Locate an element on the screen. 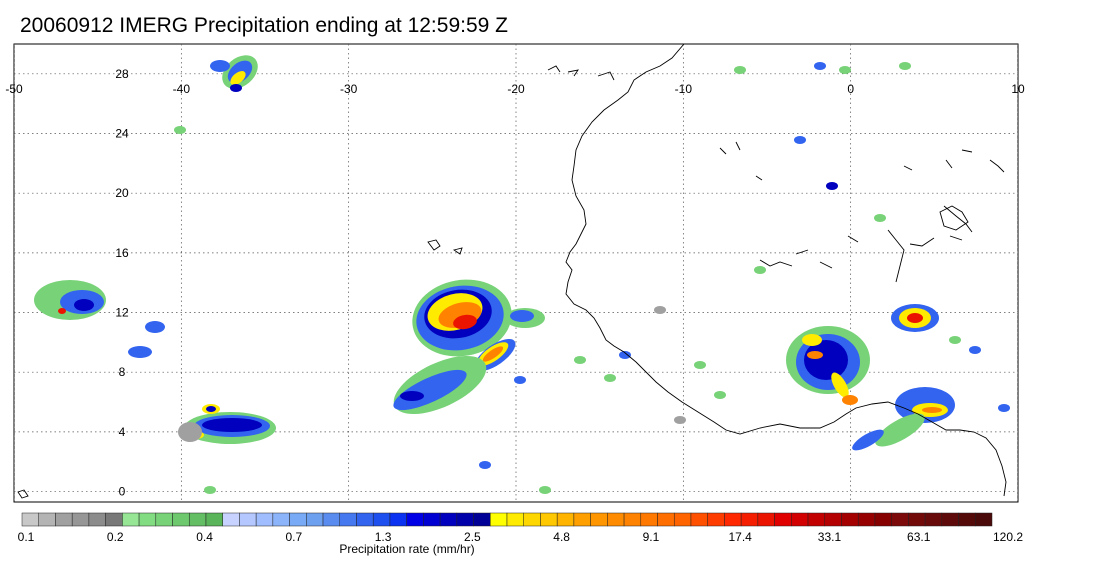 The width and height of the screenshot is (1101, 571). lon-tick-label: -30 is located at coordinates (349, 89).